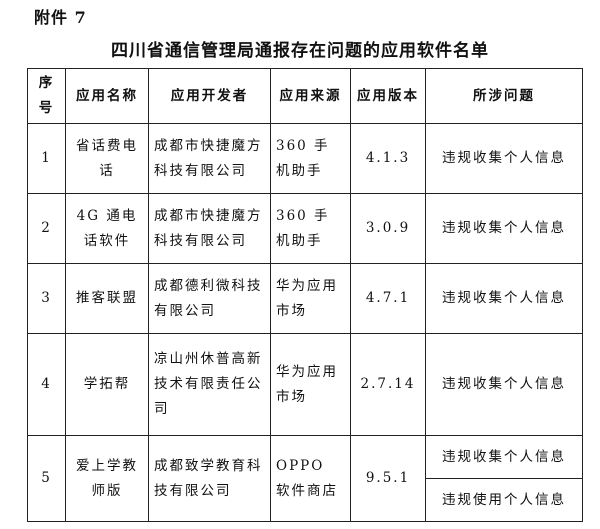 The width and height of the screenshot is (600, 529). What do you see at coordinates (388, 96) in the screenshot?
I see `header-cell: 应用版本` at bounding box center [388, 96].